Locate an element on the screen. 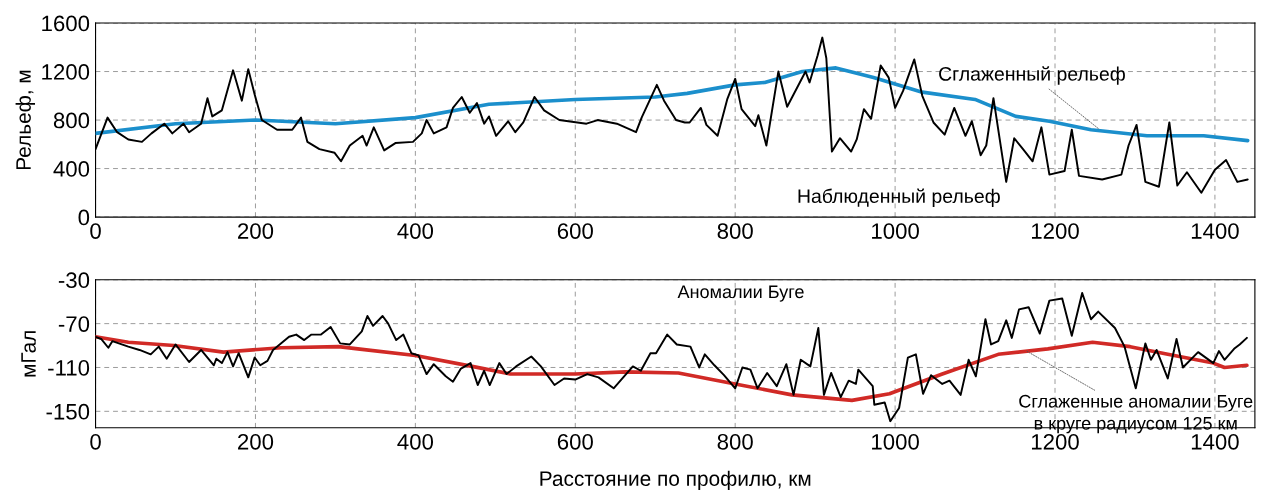  y-tick-label: -110 is located at coordinates (69, 368).